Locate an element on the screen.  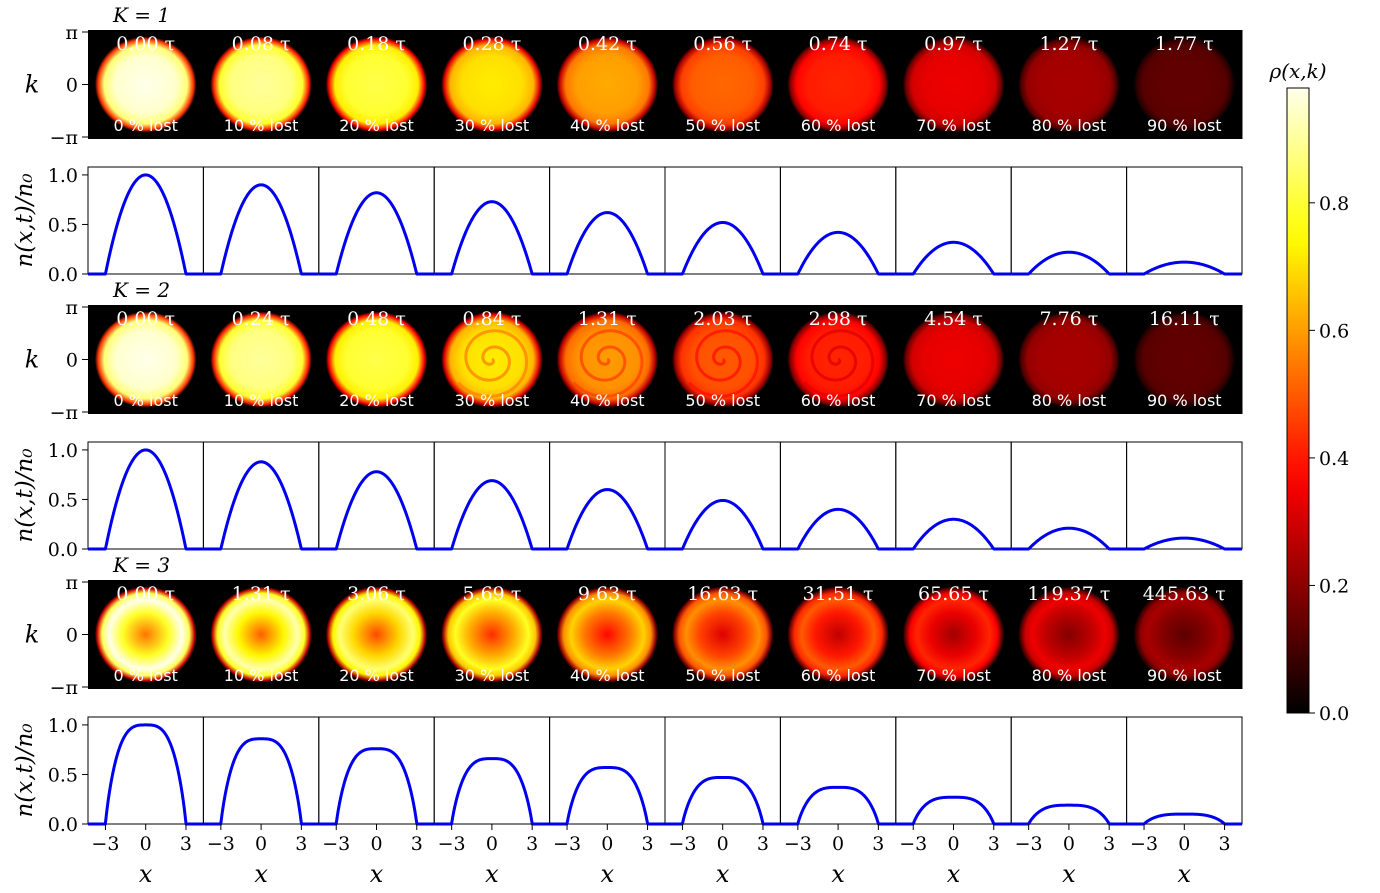
time-label: 0.74 τ is located at coordinates (838, 44).